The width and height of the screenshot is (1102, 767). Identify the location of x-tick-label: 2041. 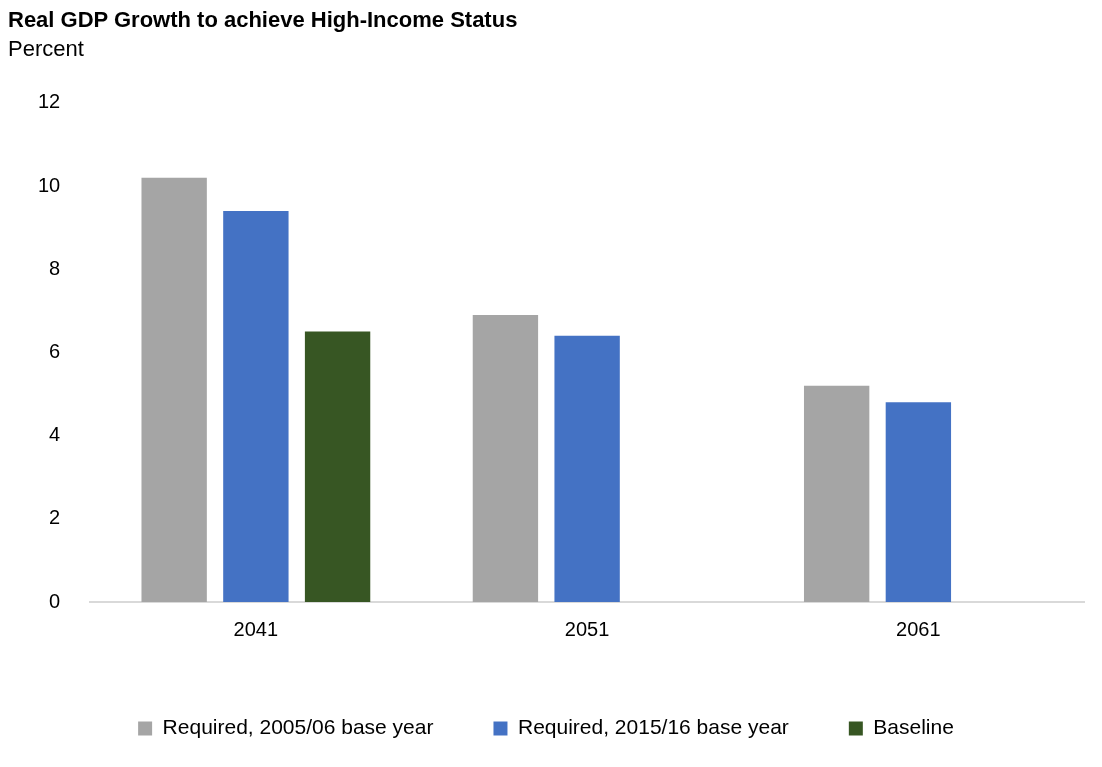
(256, 628).